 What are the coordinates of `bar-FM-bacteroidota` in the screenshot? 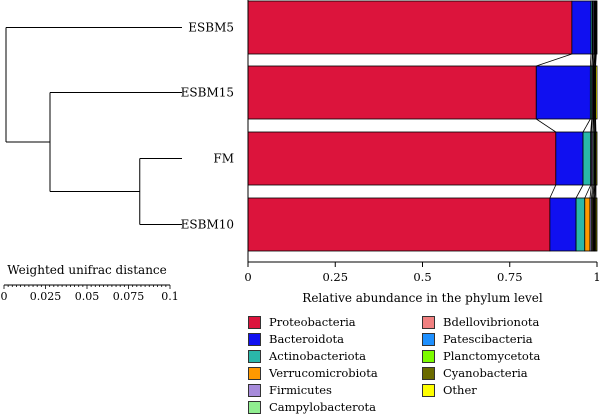 It's located at (569, 158).